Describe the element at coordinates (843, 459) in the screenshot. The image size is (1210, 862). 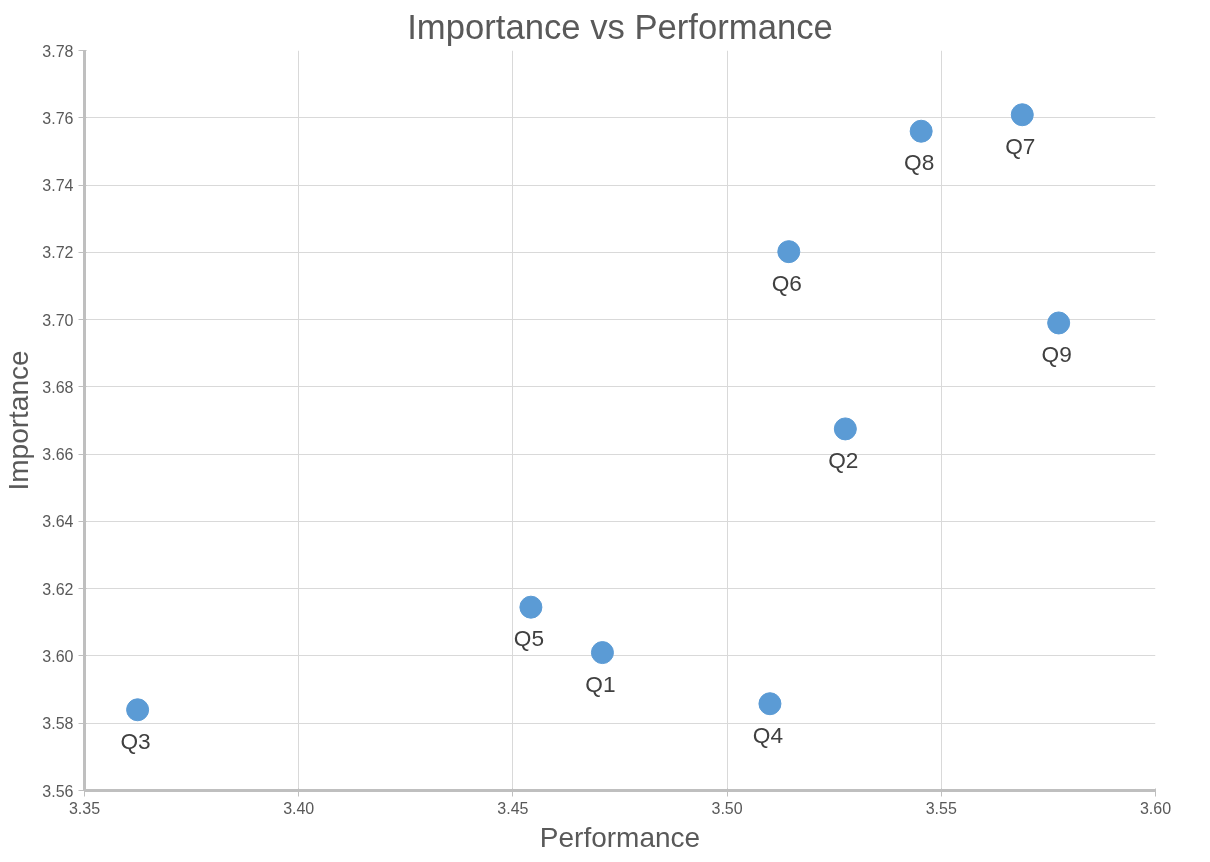
I see `annotation: Q2` at that location.